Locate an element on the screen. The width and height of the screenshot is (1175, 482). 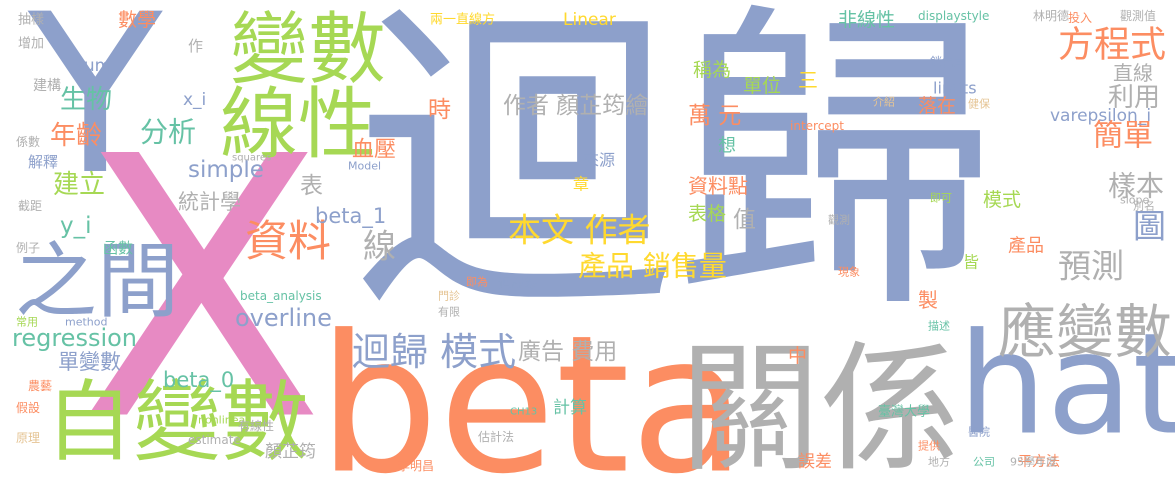
word: estimate is located at coordinates (214, 440).